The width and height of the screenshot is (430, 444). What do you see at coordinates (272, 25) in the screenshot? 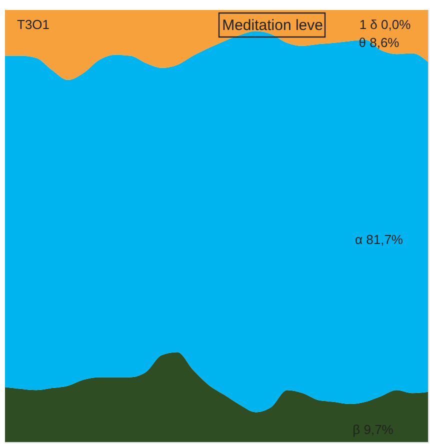
I see `text: Meditation leve` at bounding box center [272, 25].